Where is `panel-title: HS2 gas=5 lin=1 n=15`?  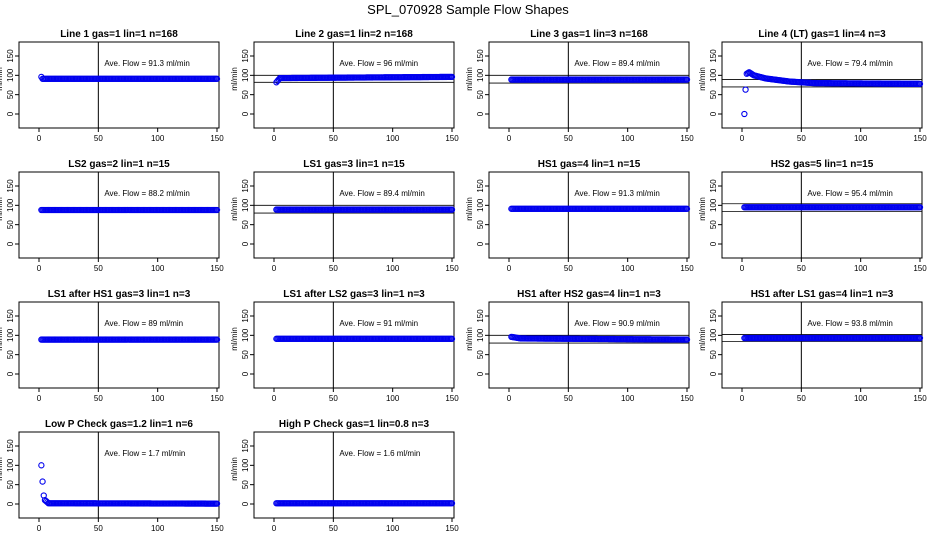 panel-title: HS2 gas=5 lin=1 n=15 is located at coordinates (822, 164).